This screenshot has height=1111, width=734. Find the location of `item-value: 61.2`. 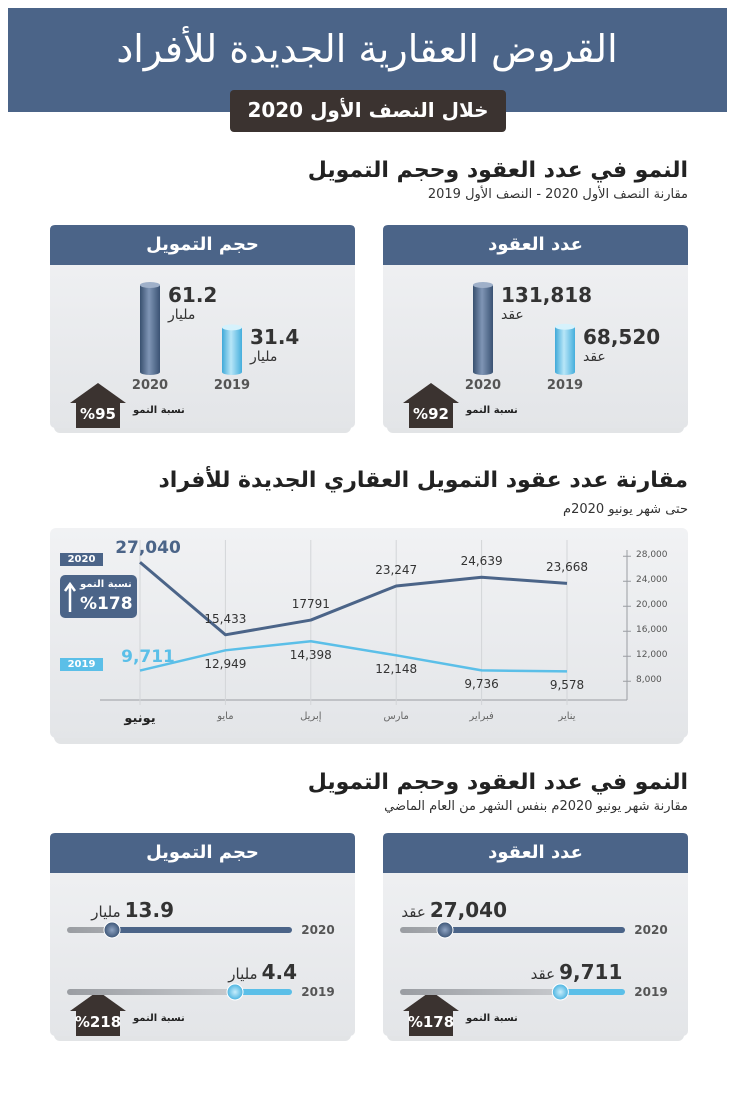

item-value: 61.2 is located at coordinates (193, 295).